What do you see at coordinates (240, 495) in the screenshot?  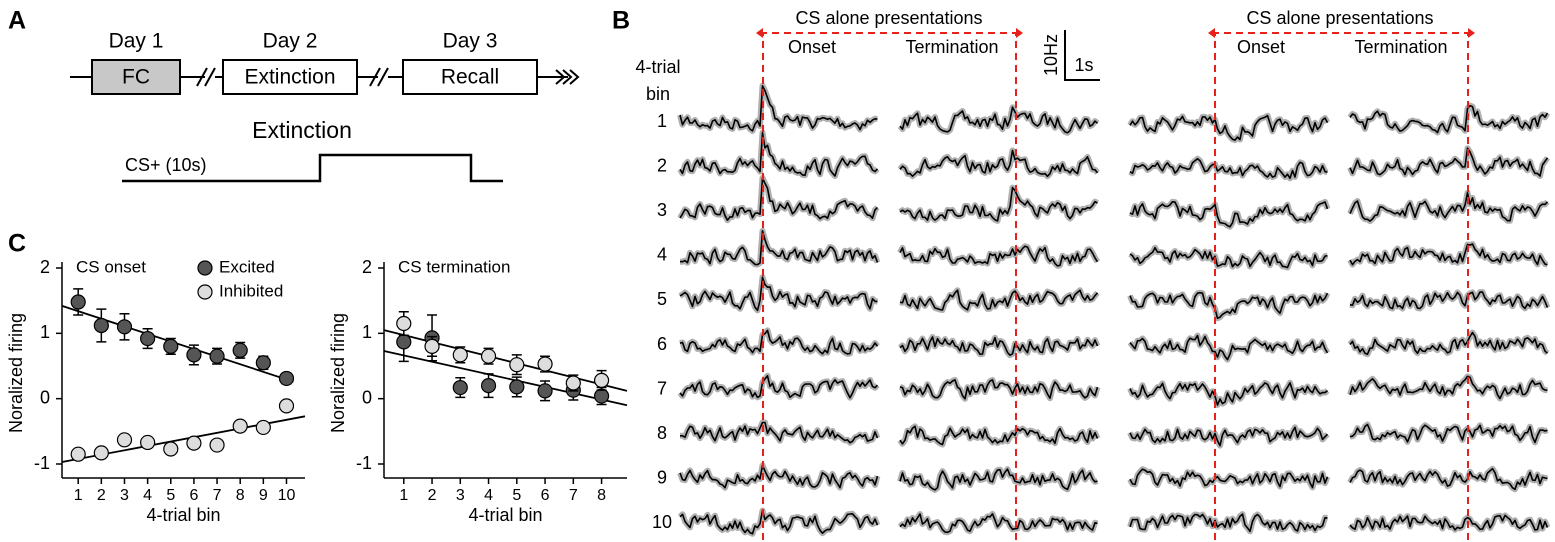 I see `x-tick-label: 8` at bounding box center [240, 495].